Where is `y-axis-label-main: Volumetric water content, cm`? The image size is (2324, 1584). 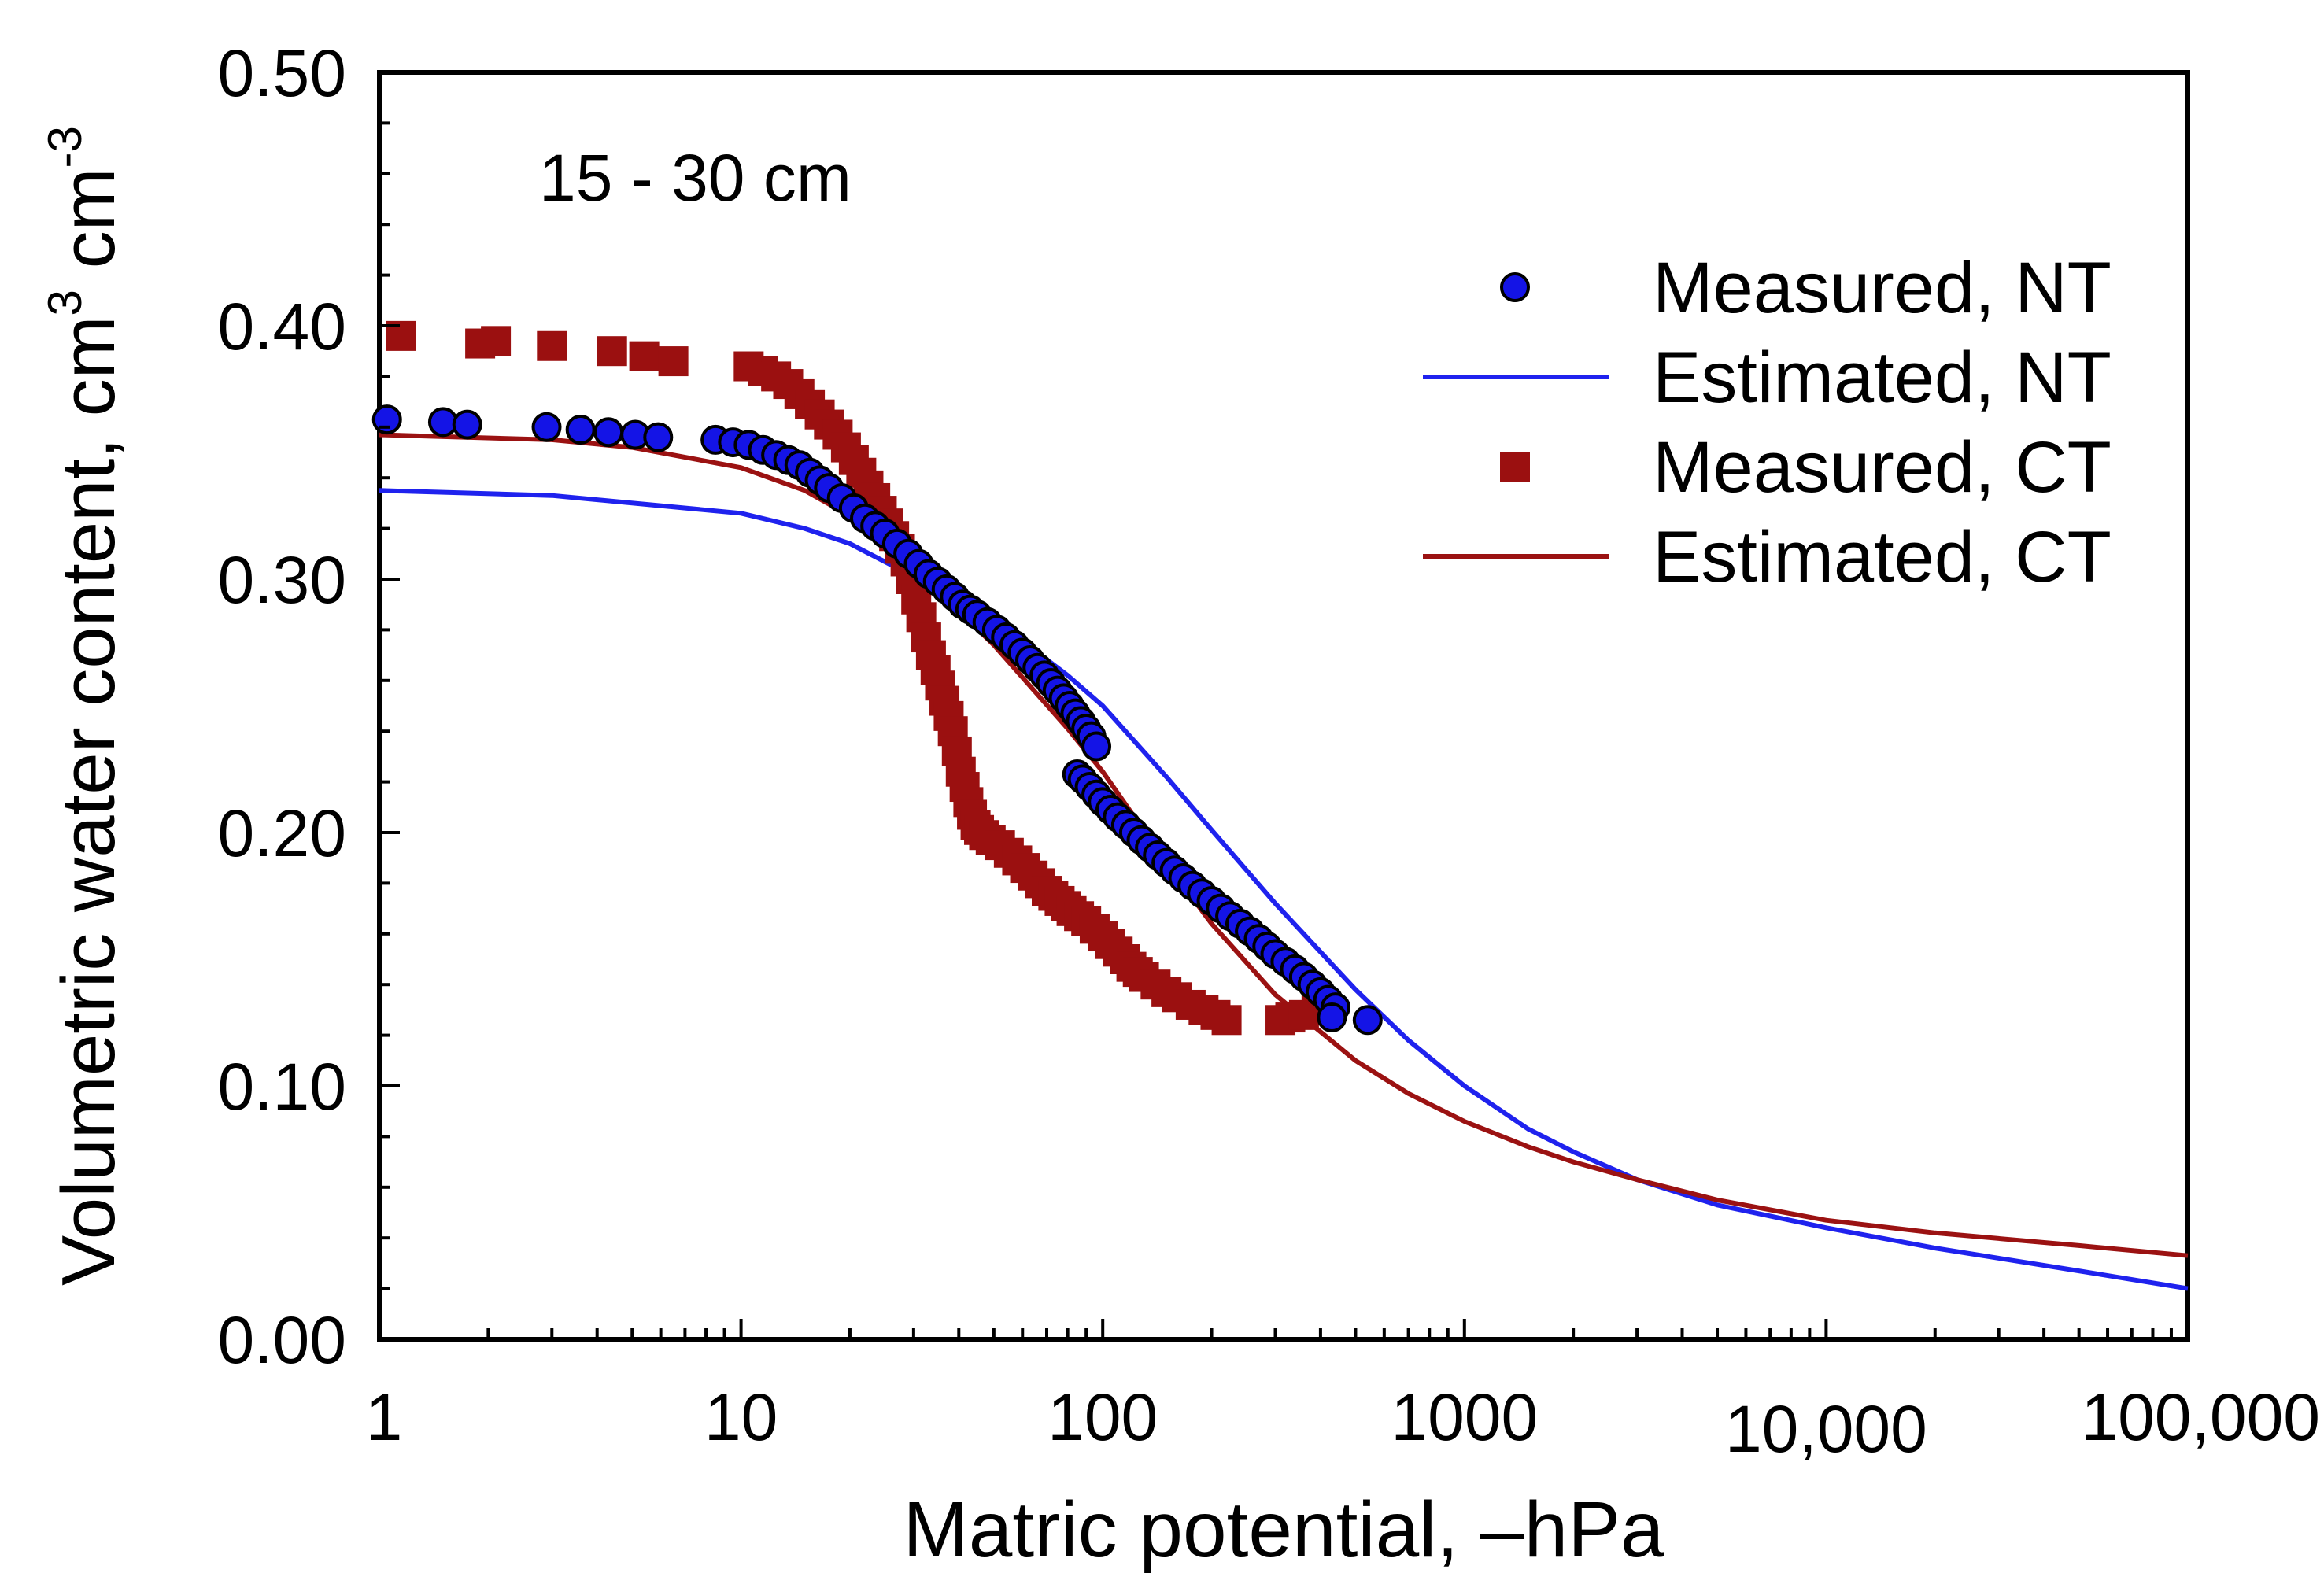
y-axis-label-main: Volumetric water content, cm is located at coordinates (88, 800).